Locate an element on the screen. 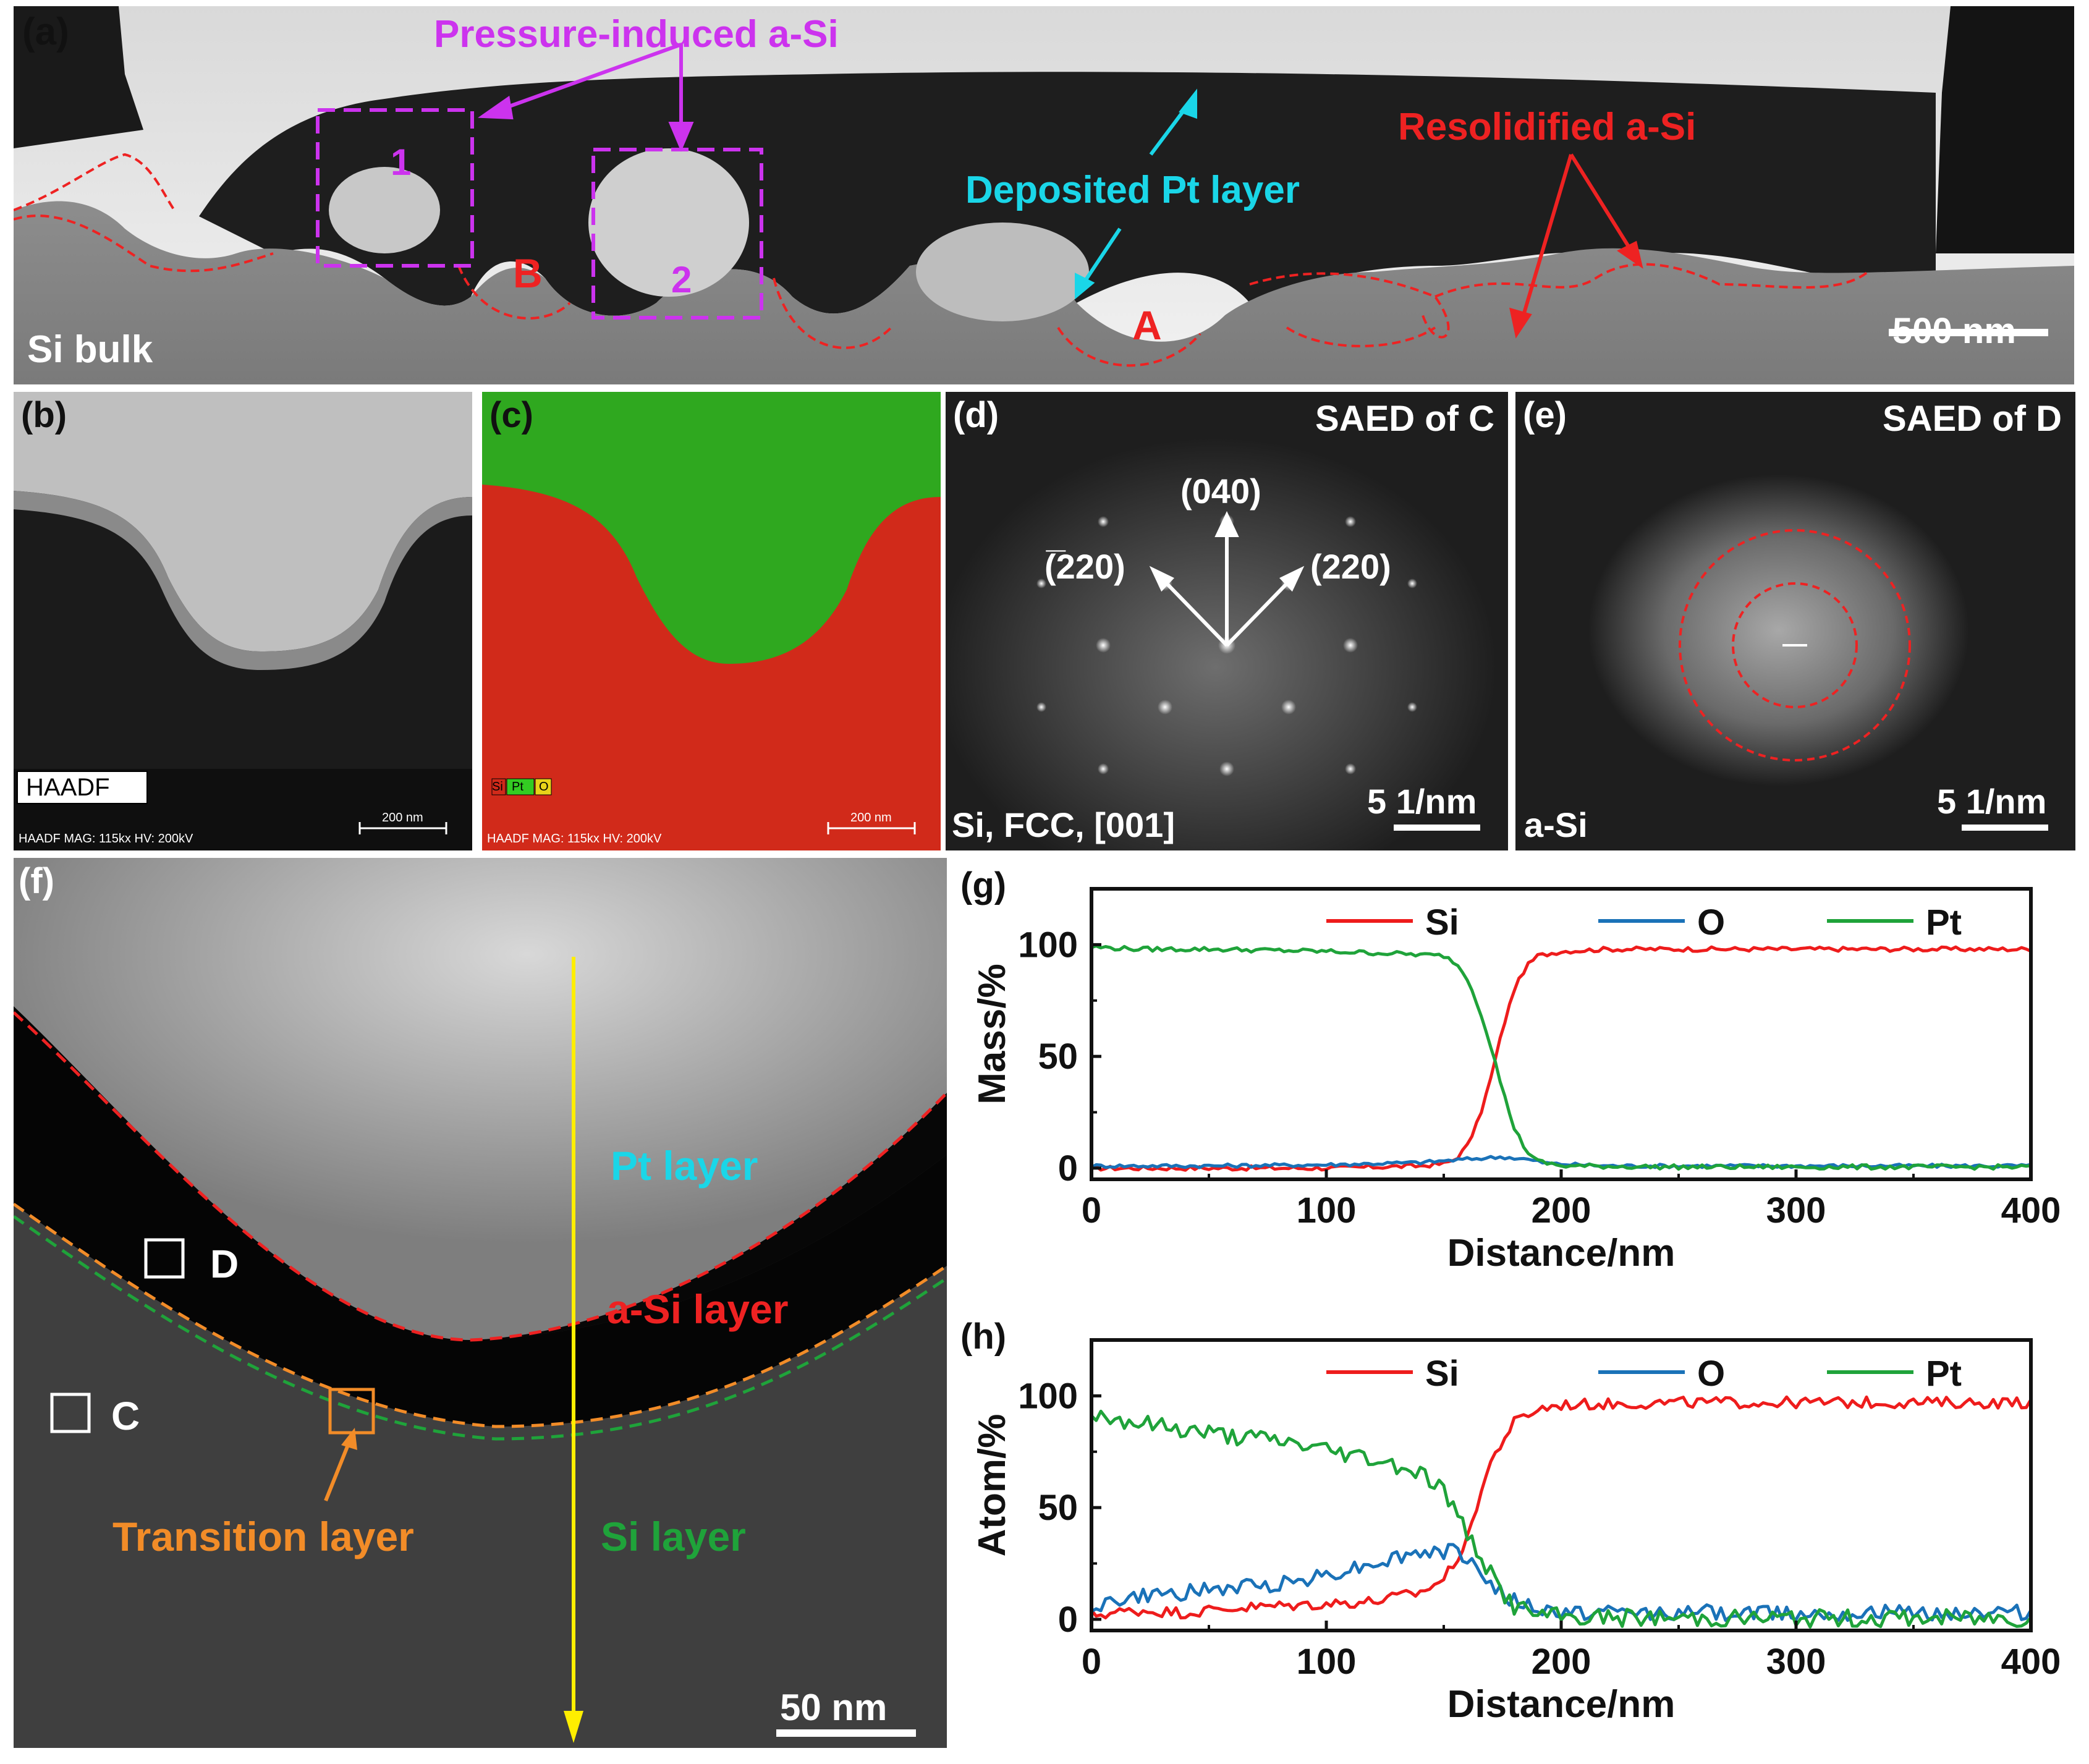  asi-layer-label: a-Si layer is located at coordinates (698, 1309).